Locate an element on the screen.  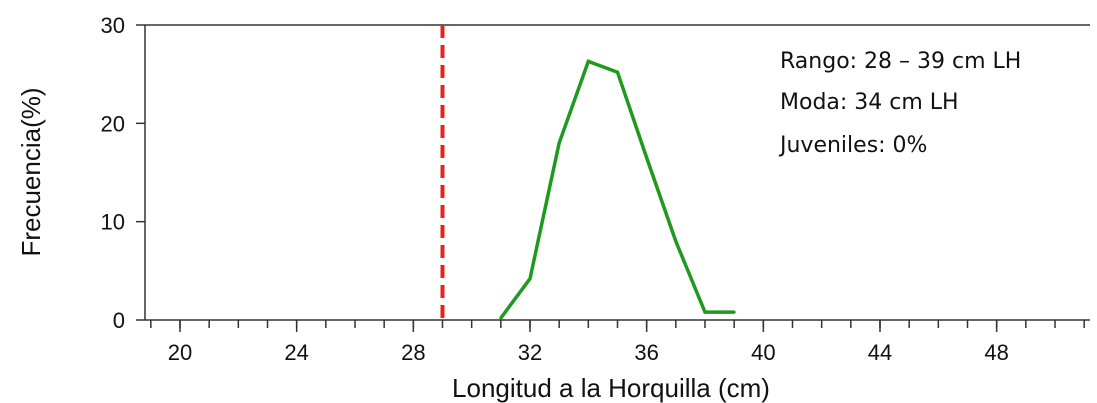
x-tick-label: 24 is located at coordinates (296, 352).